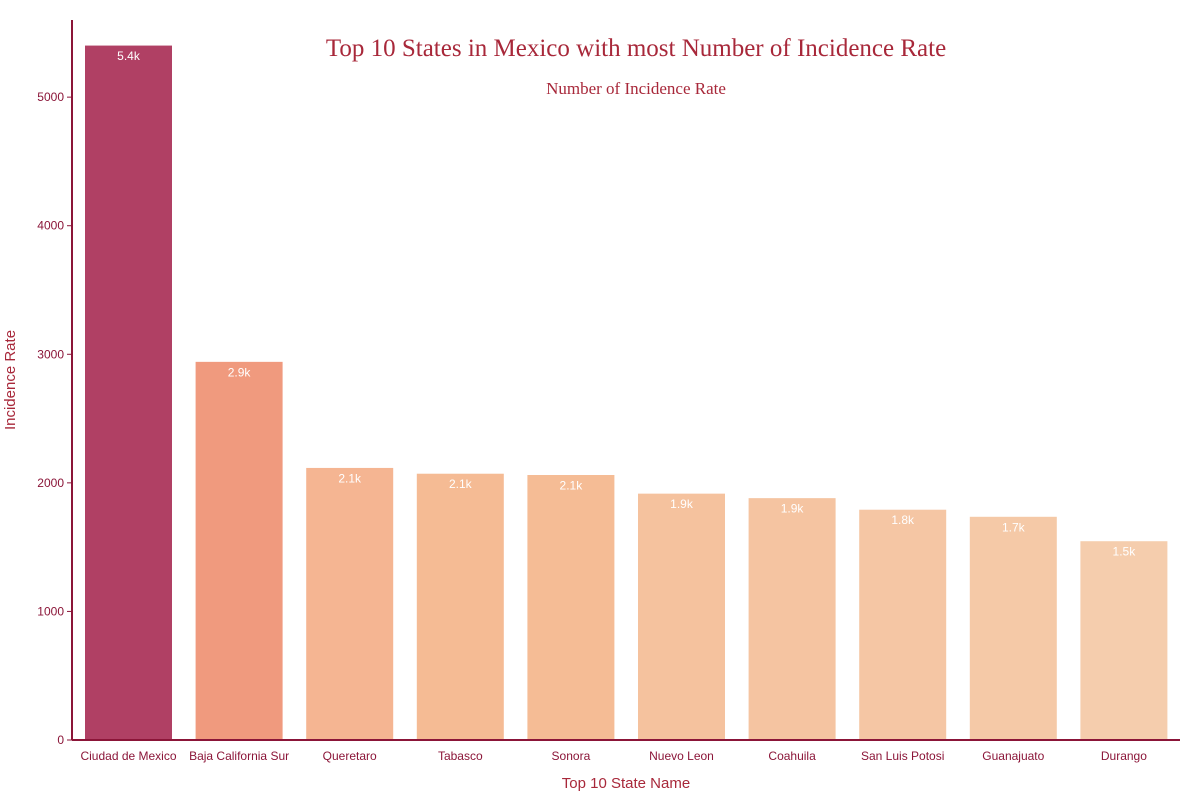 Image resolution: width=1200 pixels, height=805 pixels. What do you see at coordinates (792, 756) in the screenshot?
I see `x-tick-label: Coahuila` at bounding box center [792, 756].